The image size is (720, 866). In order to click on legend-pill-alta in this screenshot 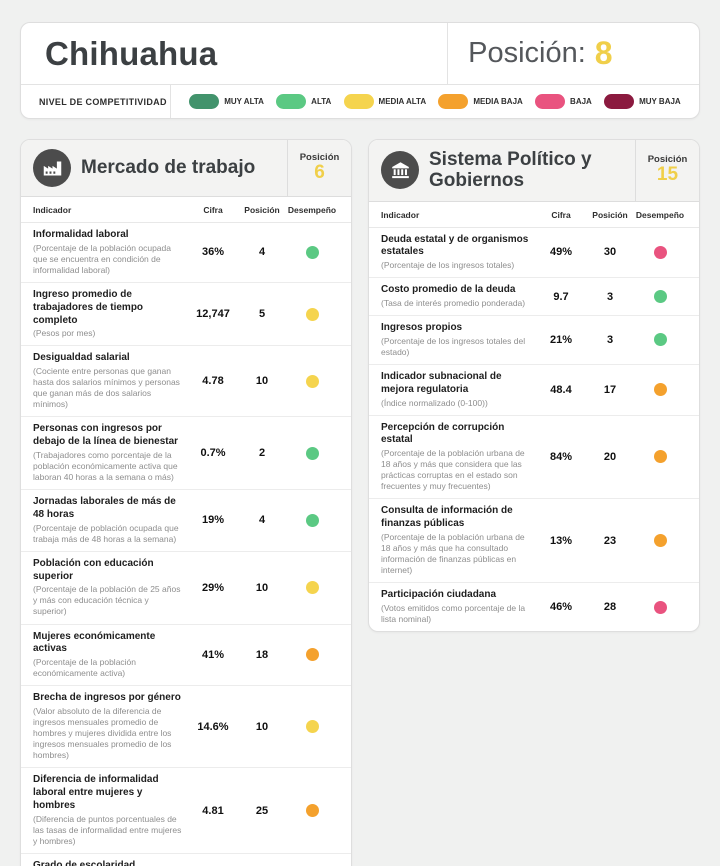, I will do `click(291, 101)`.